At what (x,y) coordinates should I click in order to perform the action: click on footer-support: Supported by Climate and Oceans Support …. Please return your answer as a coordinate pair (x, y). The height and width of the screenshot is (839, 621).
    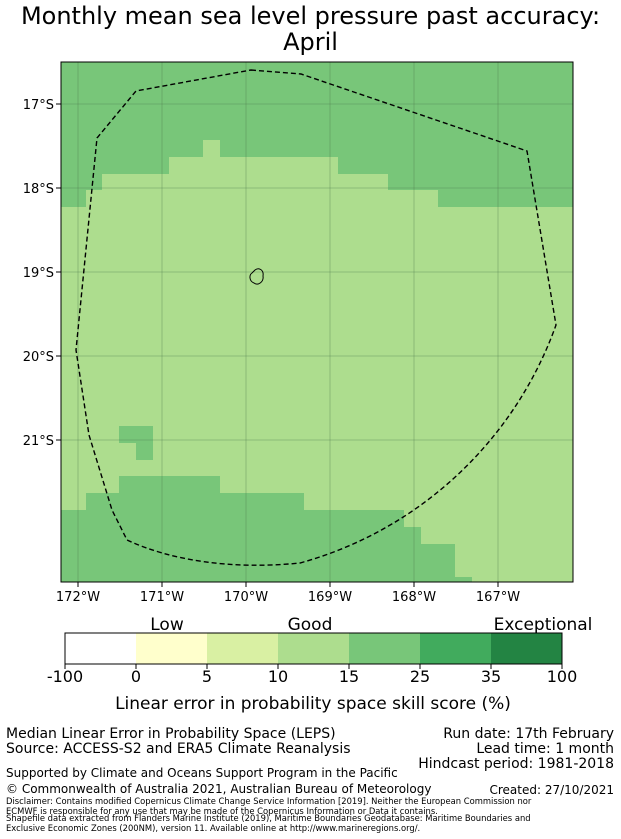
    Looking at the image, I should click on (202, 773).